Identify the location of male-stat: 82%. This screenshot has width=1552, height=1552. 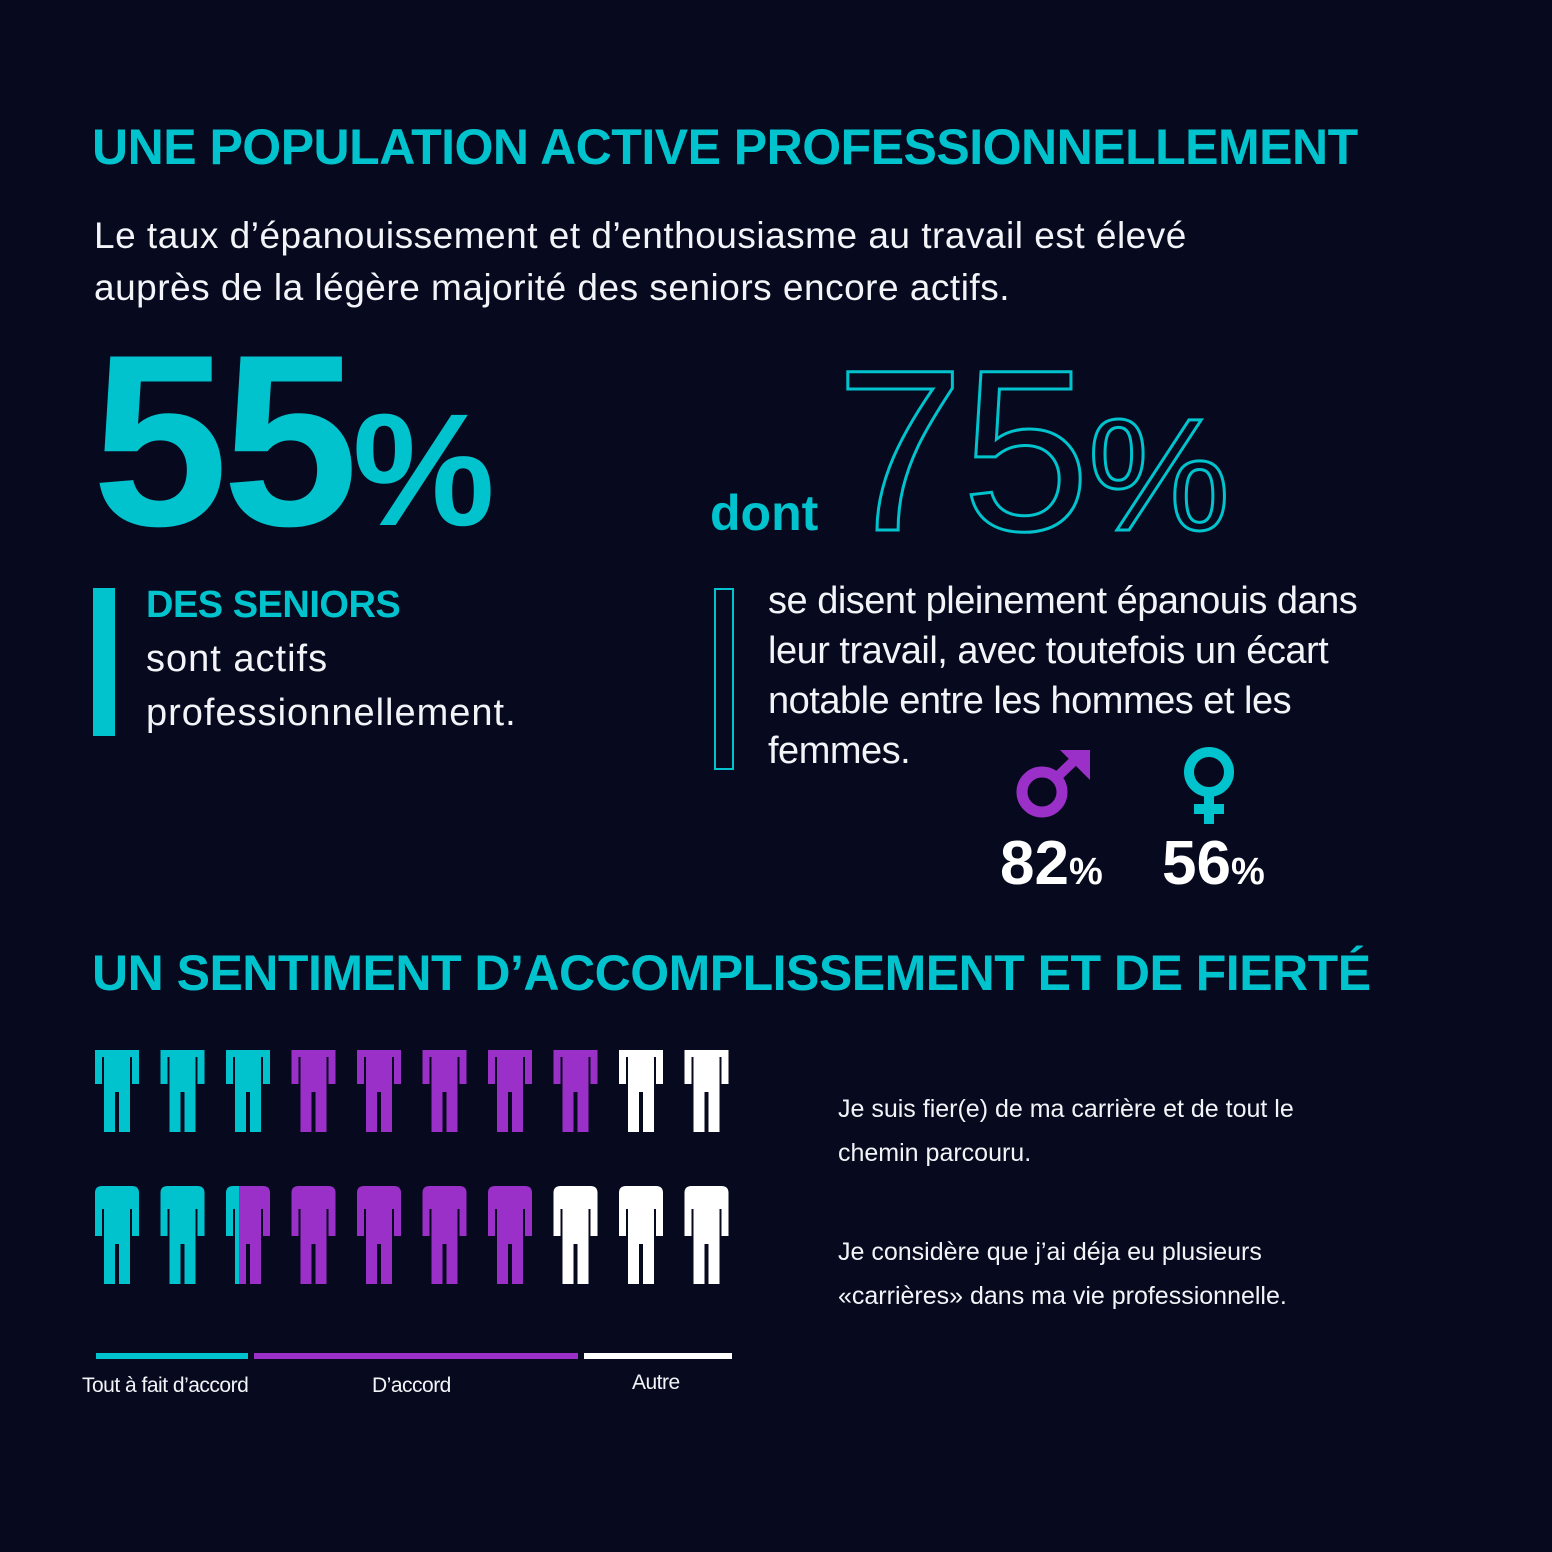
(1051, 863).